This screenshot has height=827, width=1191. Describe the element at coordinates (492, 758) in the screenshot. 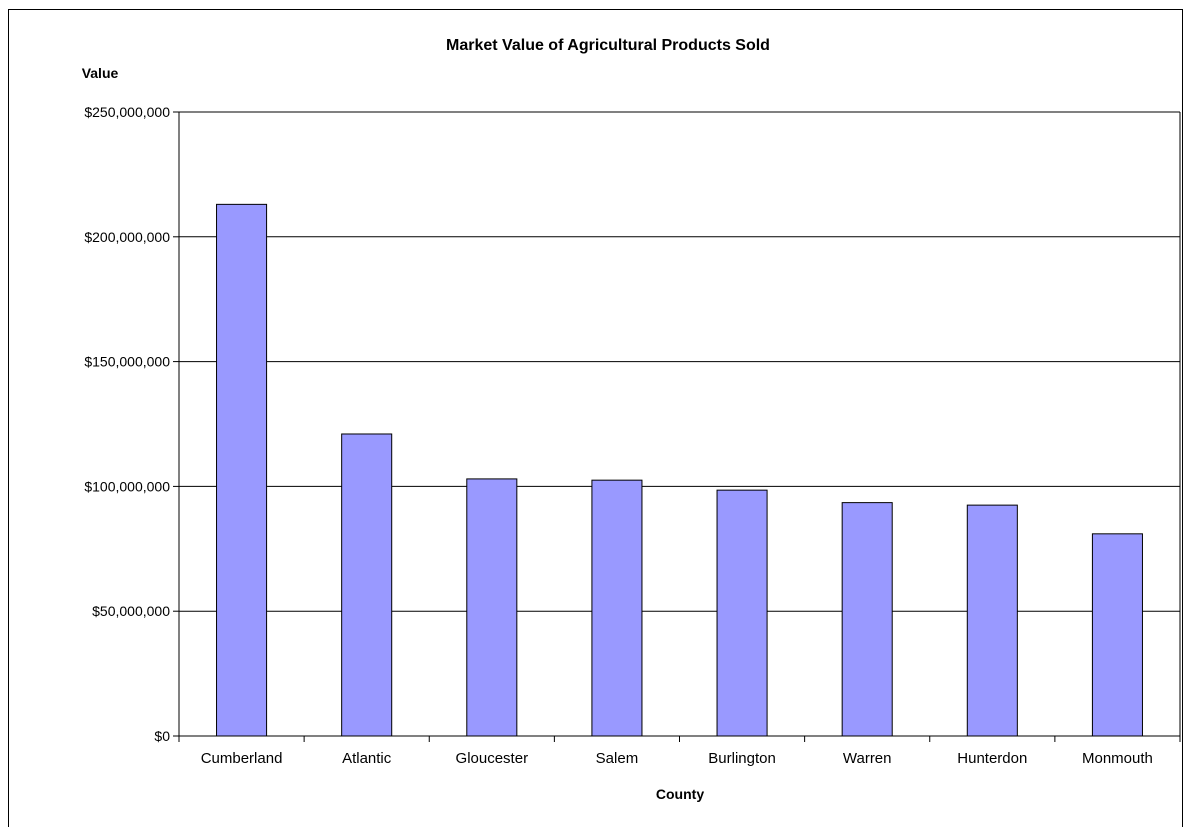

I see `x-tick-label: Gloucester` at that location.